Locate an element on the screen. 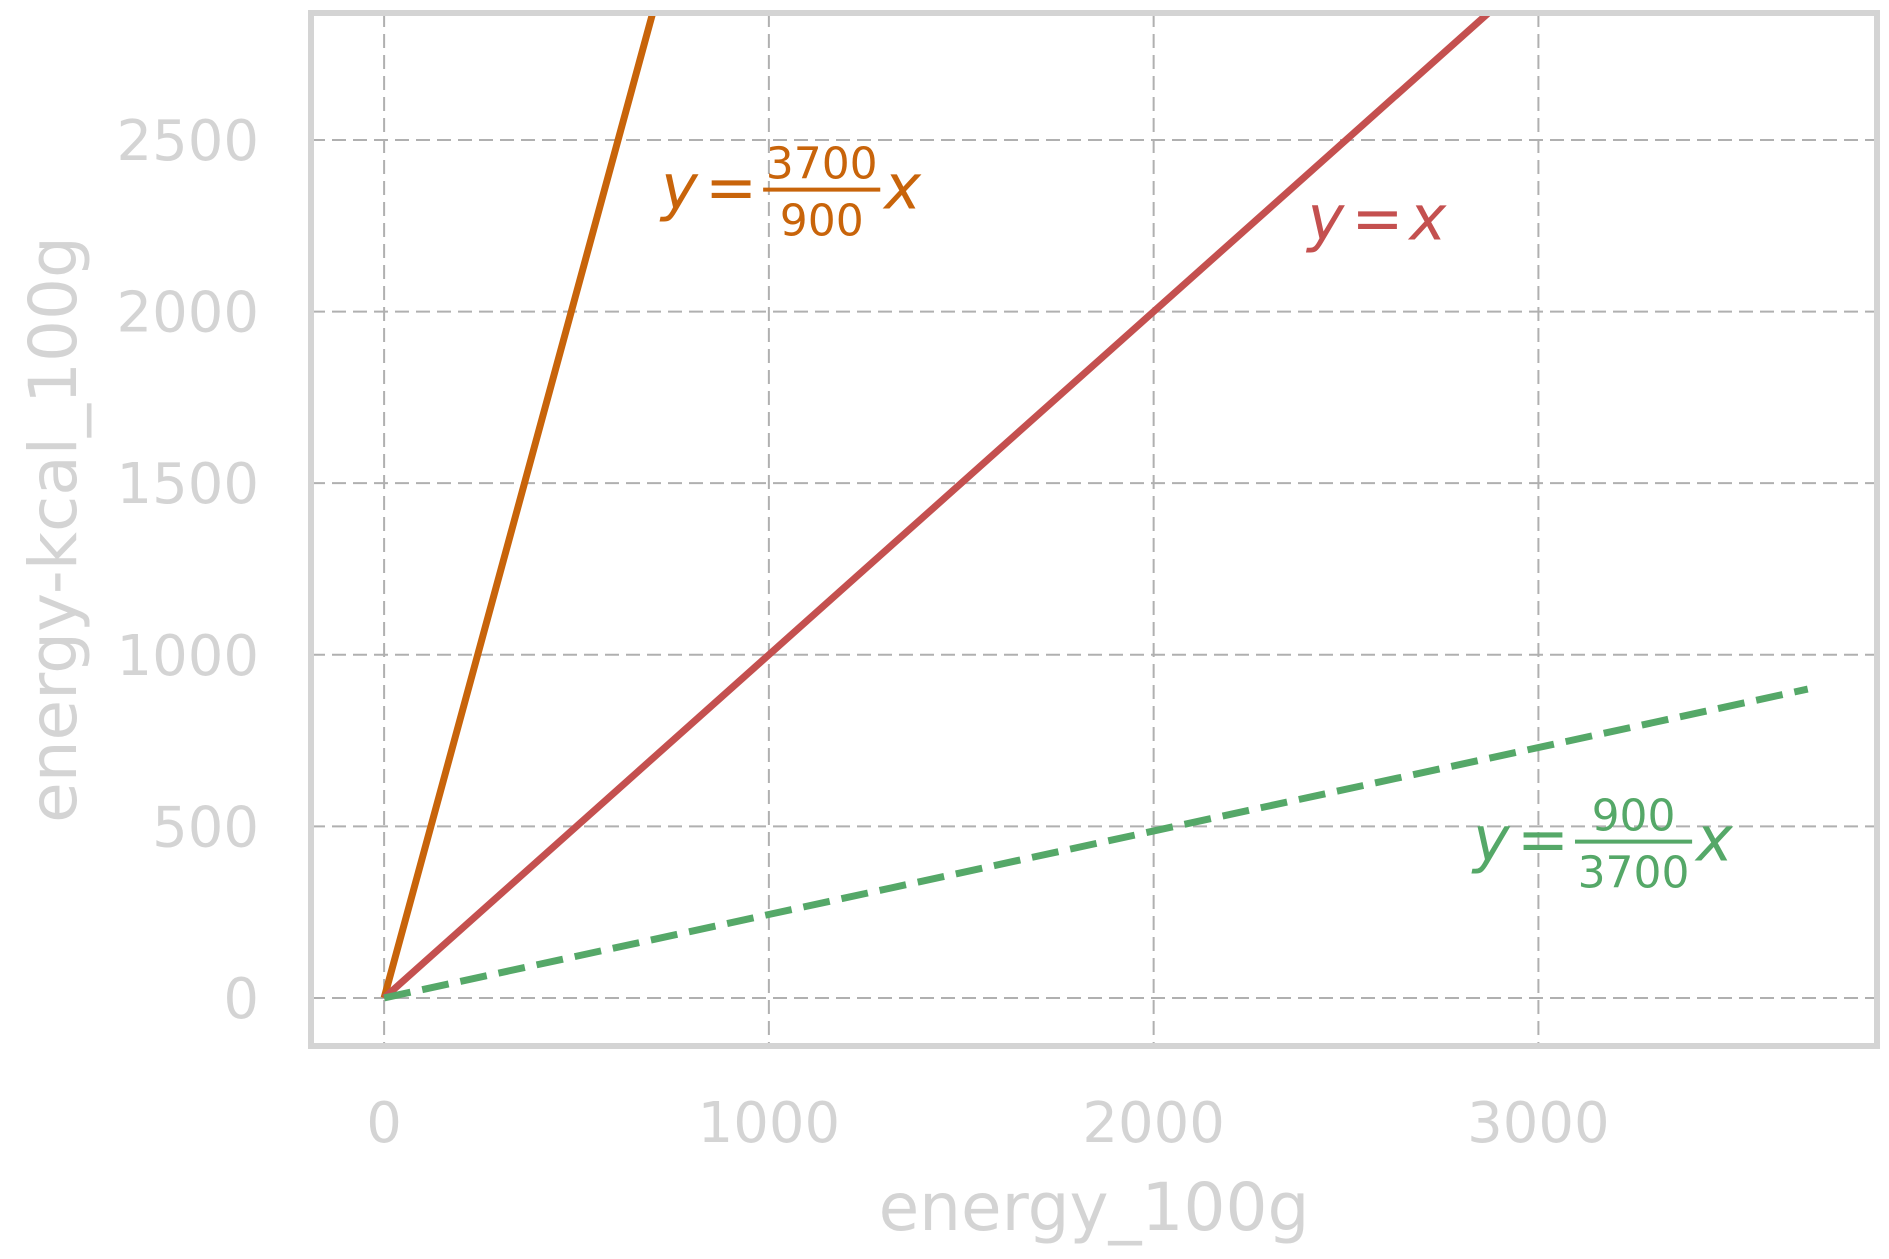  y-tick-label: 2000 is located at coordinates (187, 313).